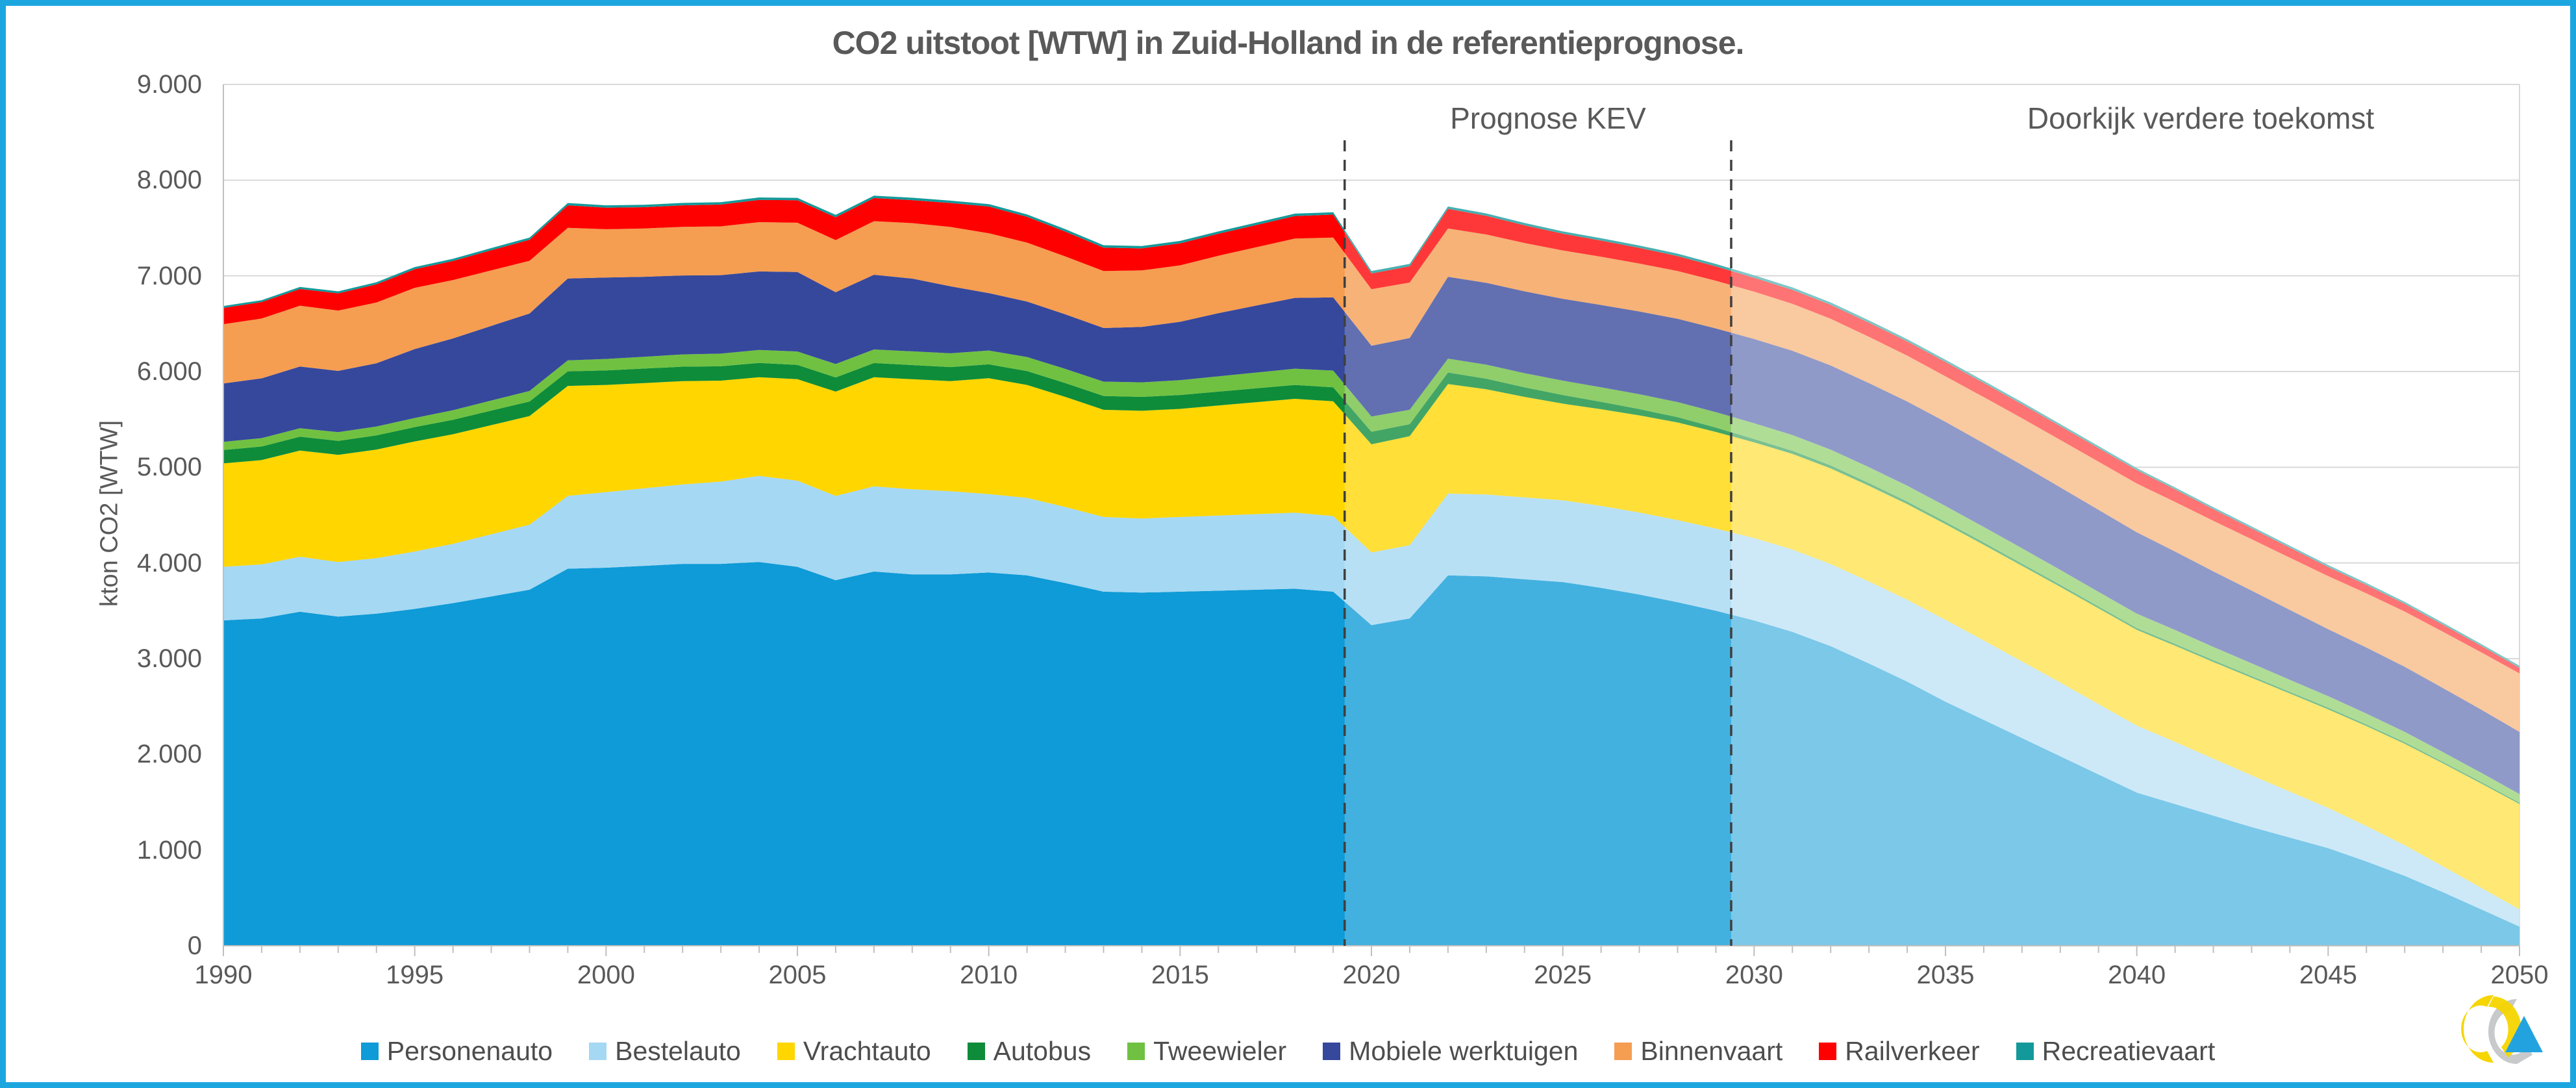 The image size is (2576, 1088). Describe the element at coordinates (1563, 975) in the screenshot. I see `x-tick-label: 2025` at that location.